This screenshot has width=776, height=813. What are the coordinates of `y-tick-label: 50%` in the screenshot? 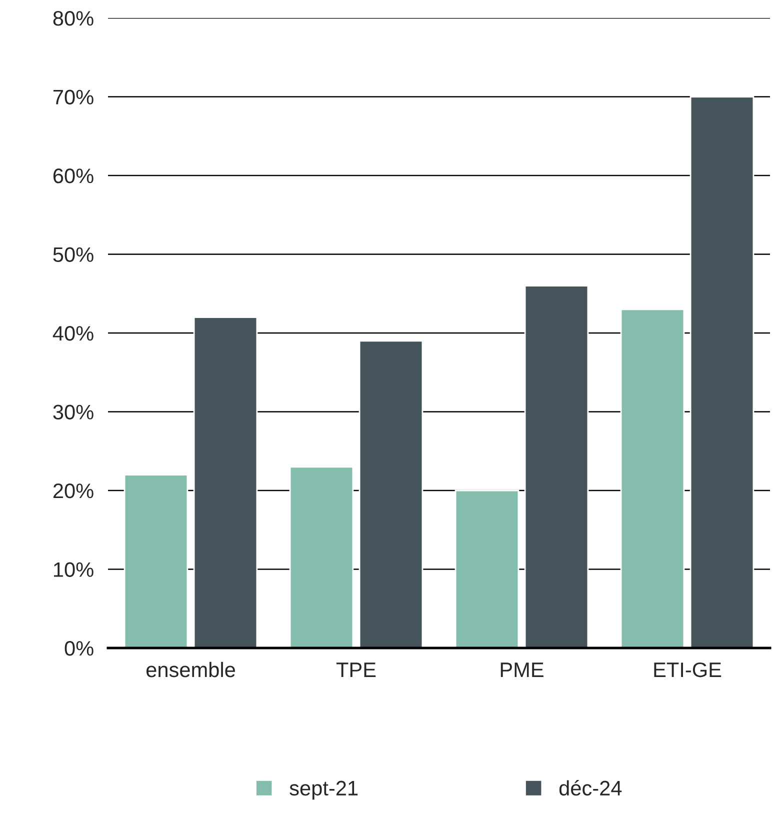 It's located at (73, 254).